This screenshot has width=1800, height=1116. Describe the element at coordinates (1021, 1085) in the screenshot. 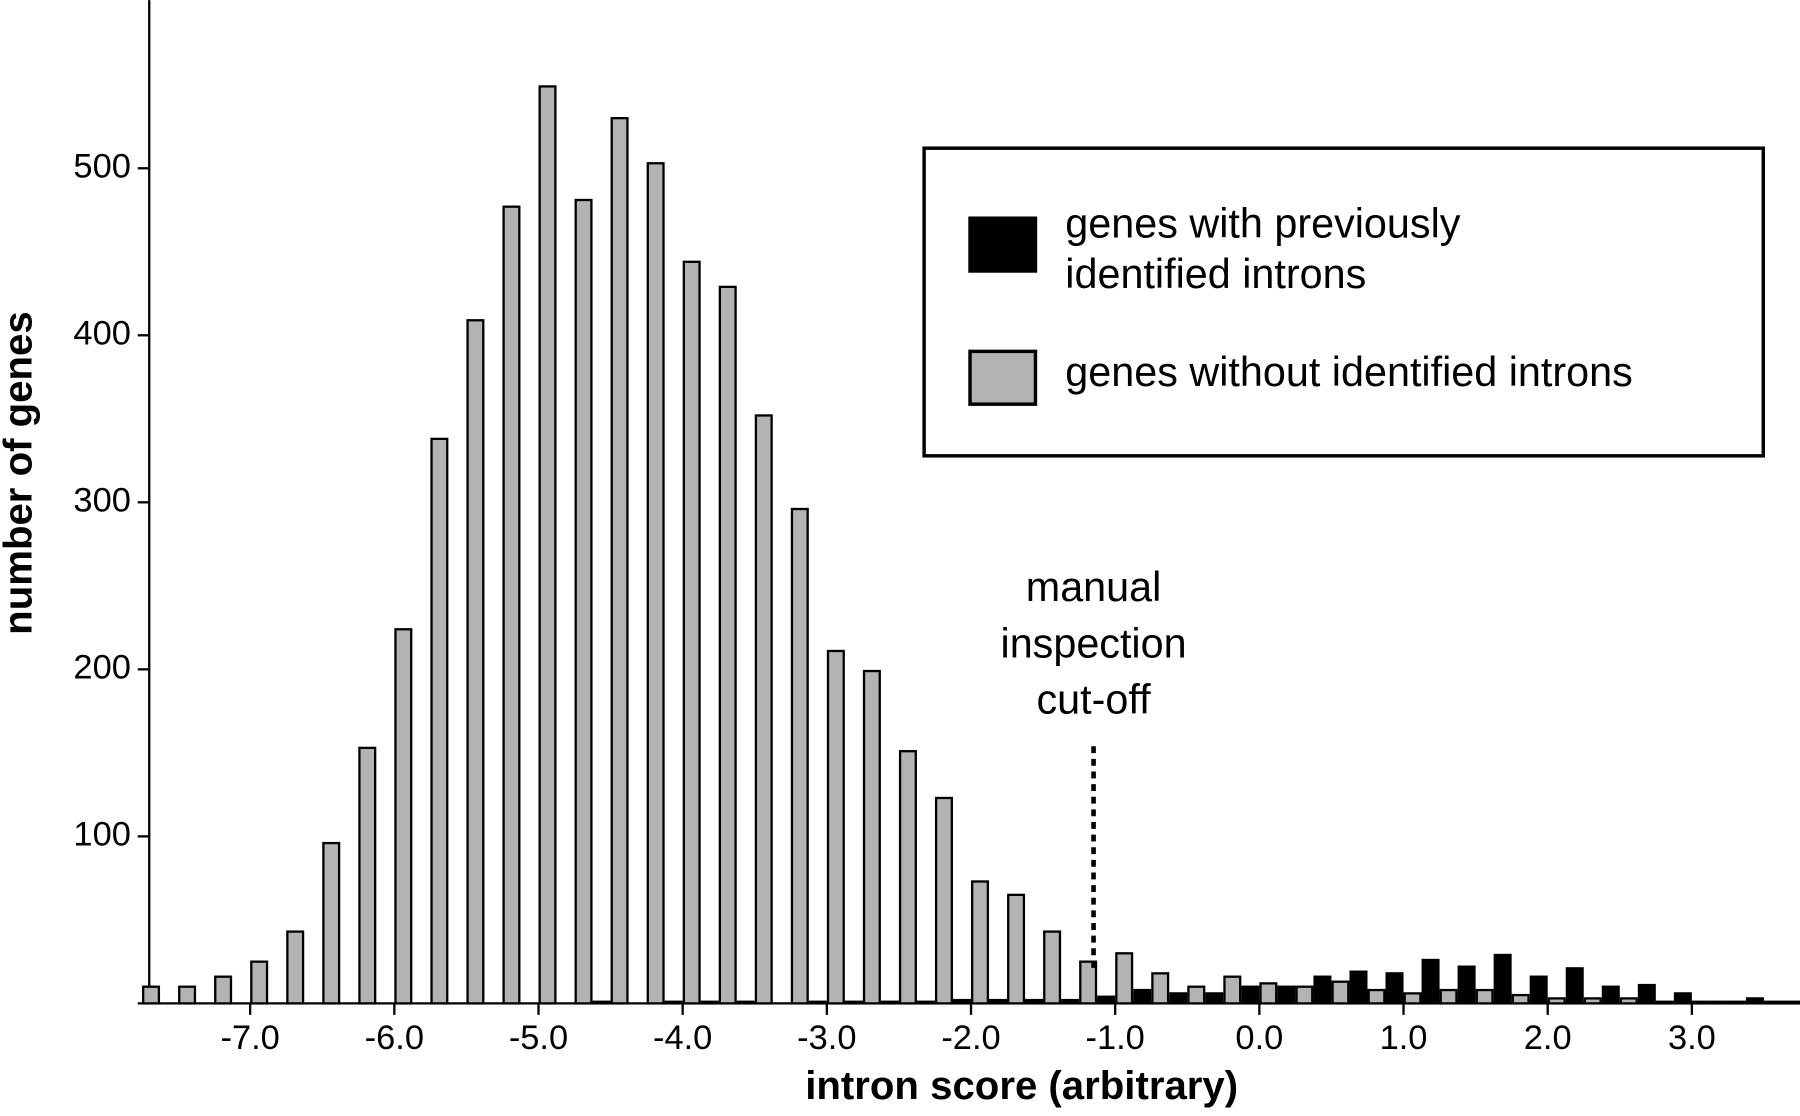

I see `x-axis-title: intron score (arbitrary)` at that location.